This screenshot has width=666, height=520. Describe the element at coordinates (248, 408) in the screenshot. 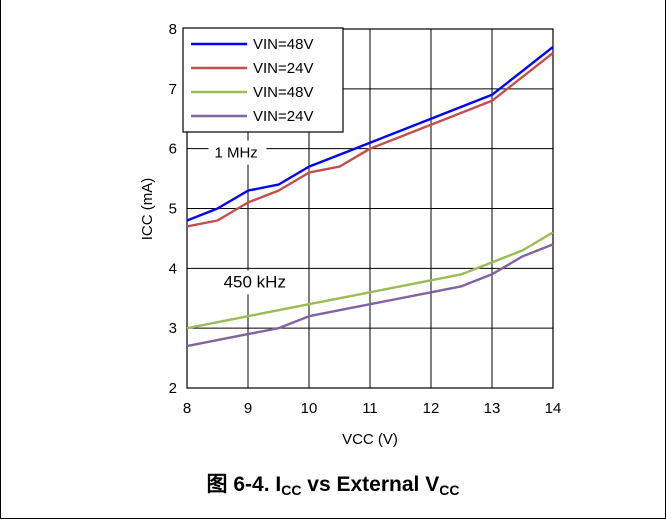

I see `x-tick-label: 9` at that location.